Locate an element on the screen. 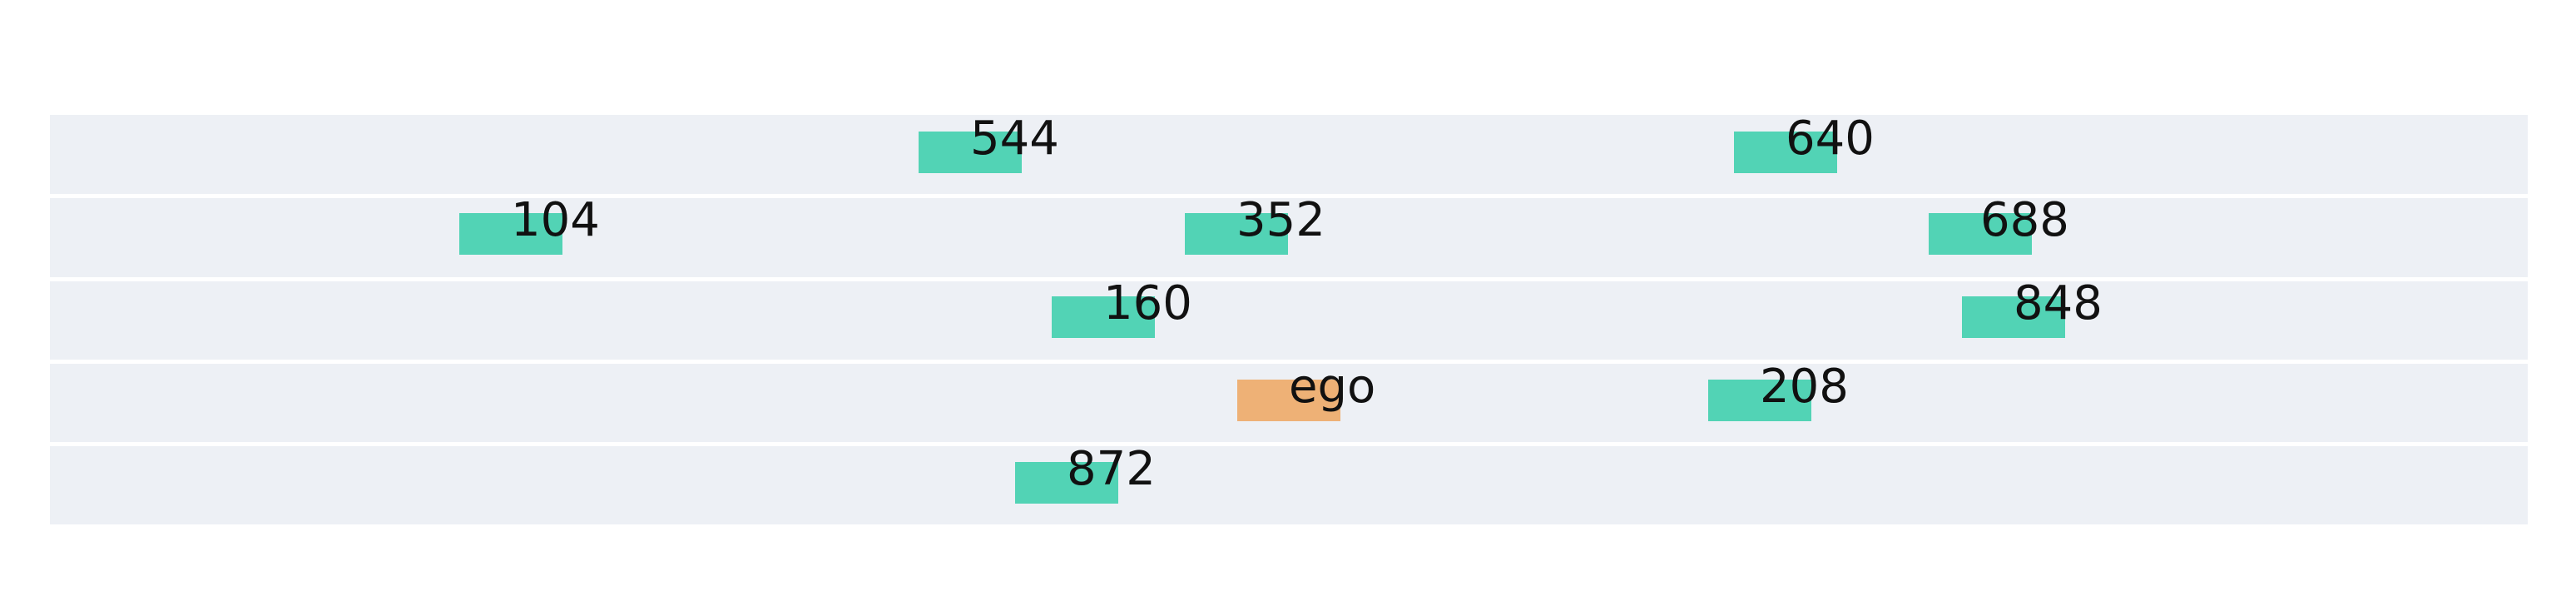 The height and width of the screenshot is (616, 2576). vehicle-label: 160 is located at coordinates (1147, 303).